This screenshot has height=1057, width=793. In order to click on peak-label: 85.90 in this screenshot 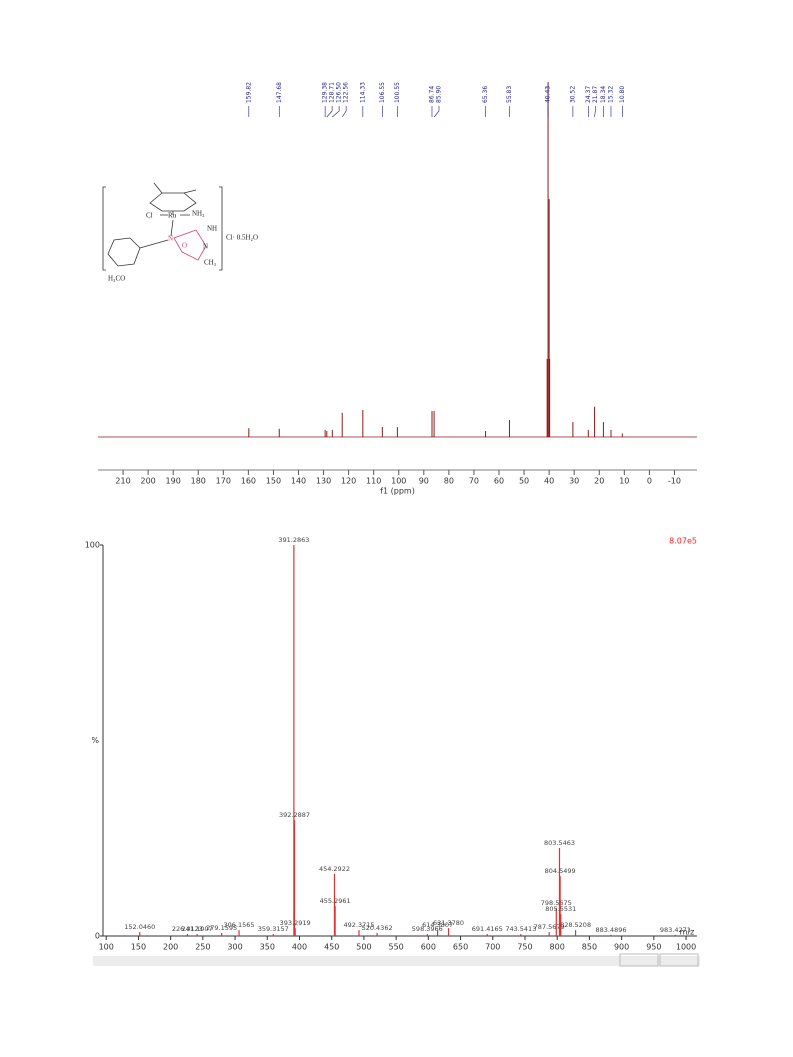, I will do `click(438, 94)`.